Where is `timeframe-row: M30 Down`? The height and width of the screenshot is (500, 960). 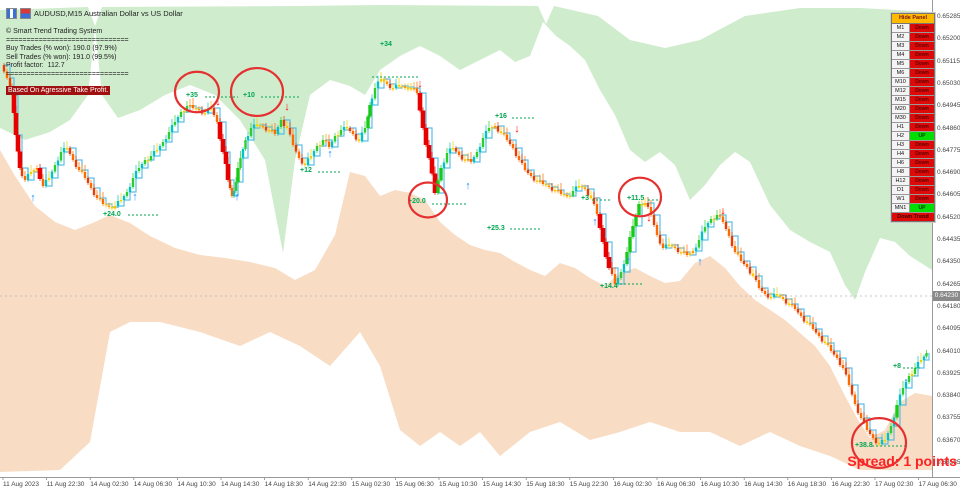 timeframe-row: M30 Down is located at coordinates (913, 118).